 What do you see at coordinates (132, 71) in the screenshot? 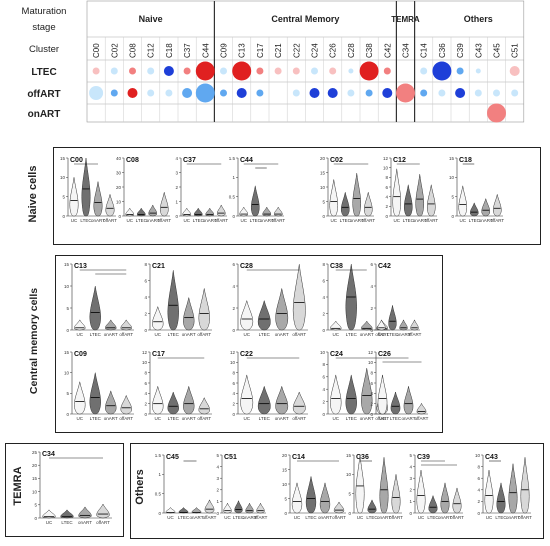
I see `dot-ltec-c08` at bounding box center [132, 71].